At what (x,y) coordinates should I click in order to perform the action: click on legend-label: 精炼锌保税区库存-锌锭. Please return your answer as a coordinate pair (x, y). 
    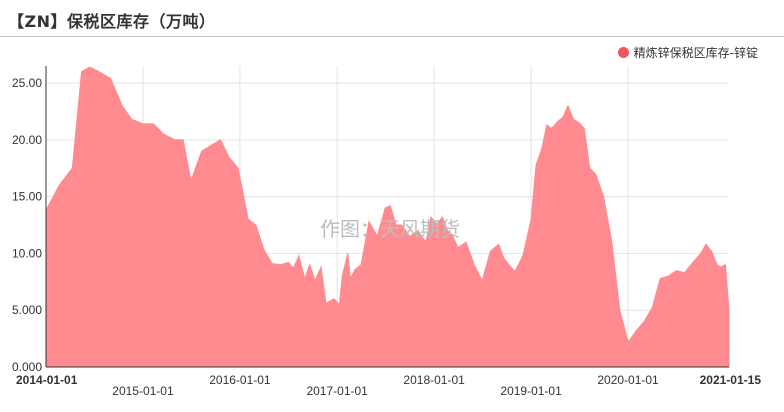
    Looking at the image, I should click on (695, 53).